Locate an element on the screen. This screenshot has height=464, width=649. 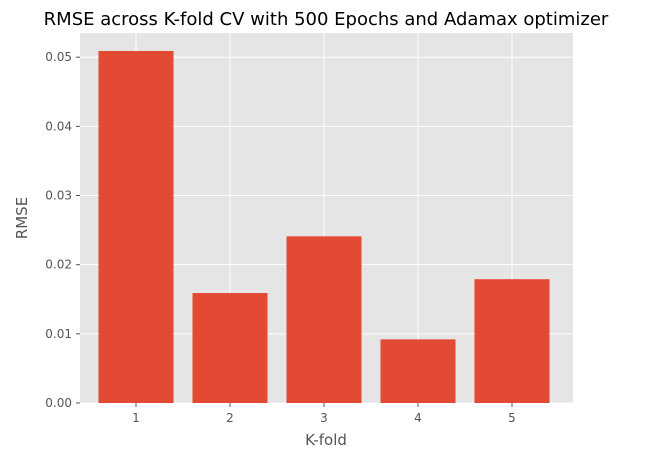
y-tick-label: 0.04 is located at coordinates (58, 126).